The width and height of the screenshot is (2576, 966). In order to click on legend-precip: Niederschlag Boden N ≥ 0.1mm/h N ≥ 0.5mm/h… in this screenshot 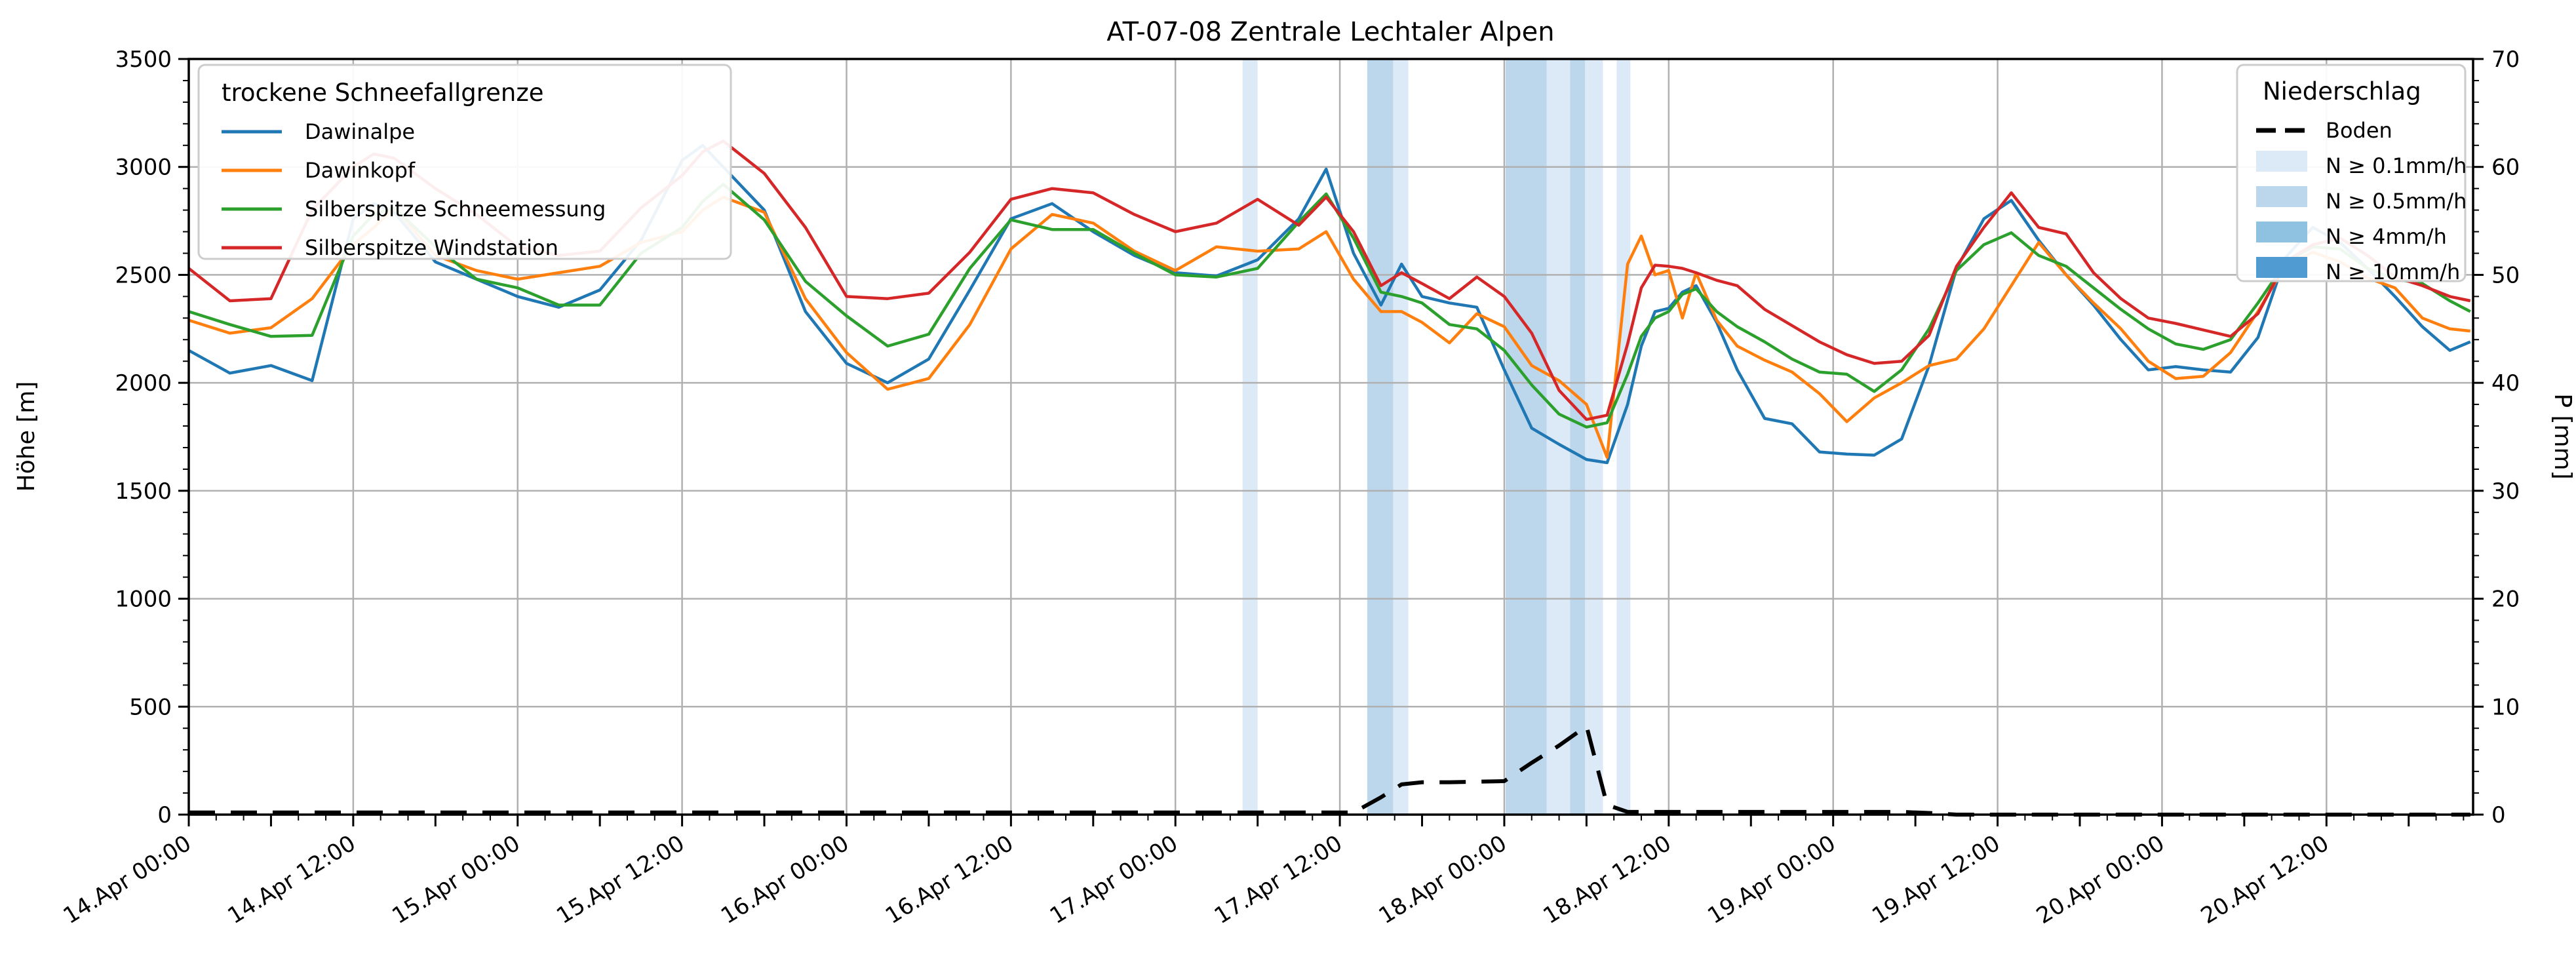, I will do `click(2351, 174)`.